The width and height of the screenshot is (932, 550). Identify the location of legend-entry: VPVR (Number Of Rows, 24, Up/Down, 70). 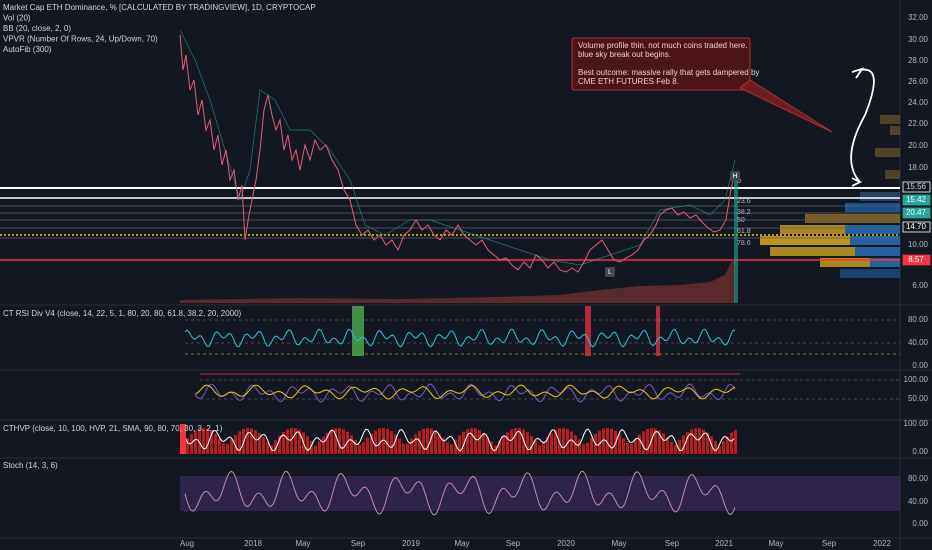
(80, 39).